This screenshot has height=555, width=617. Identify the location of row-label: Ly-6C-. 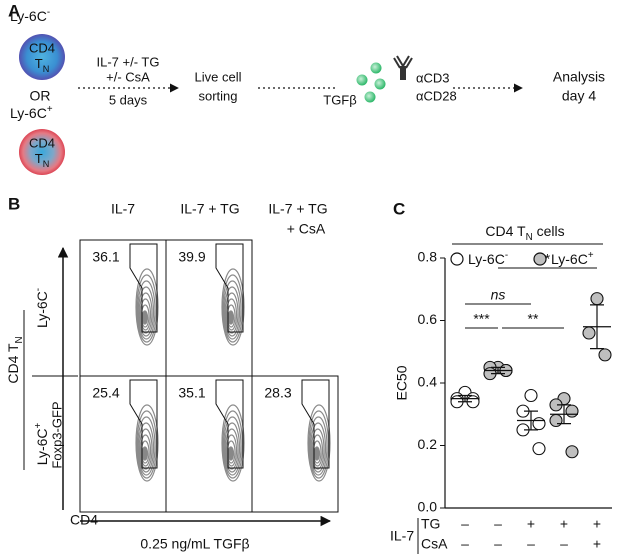
(41, 308).